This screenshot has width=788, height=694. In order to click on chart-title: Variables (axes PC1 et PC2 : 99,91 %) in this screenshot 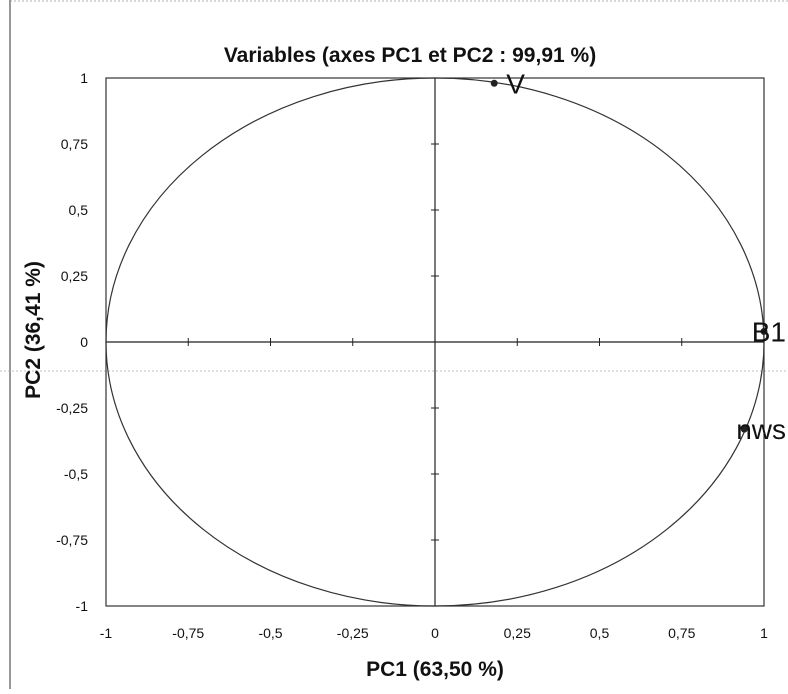, I will do `click(410, 55)`.